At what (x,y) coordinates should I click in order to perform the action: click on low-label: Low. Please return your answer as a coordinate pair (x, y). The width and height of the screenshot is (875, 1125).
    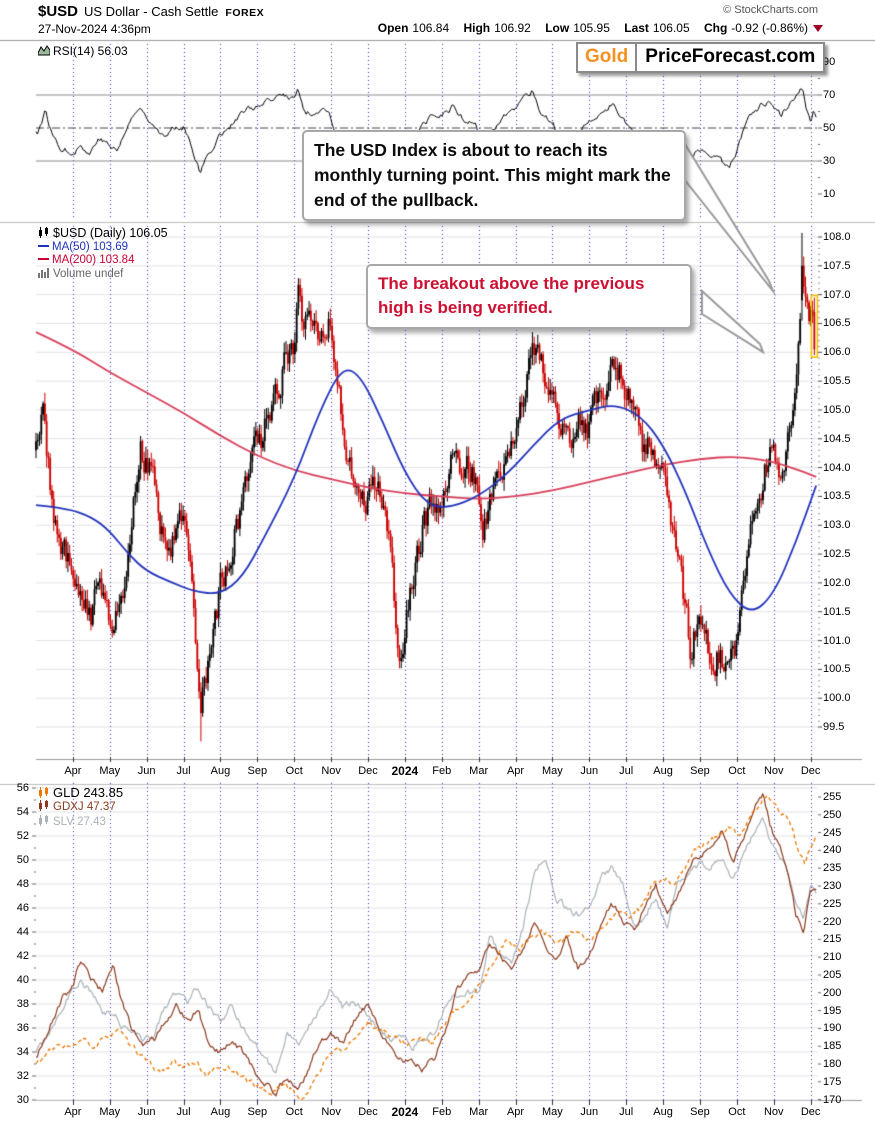
    Looking at the image, I should click on (557, 28).